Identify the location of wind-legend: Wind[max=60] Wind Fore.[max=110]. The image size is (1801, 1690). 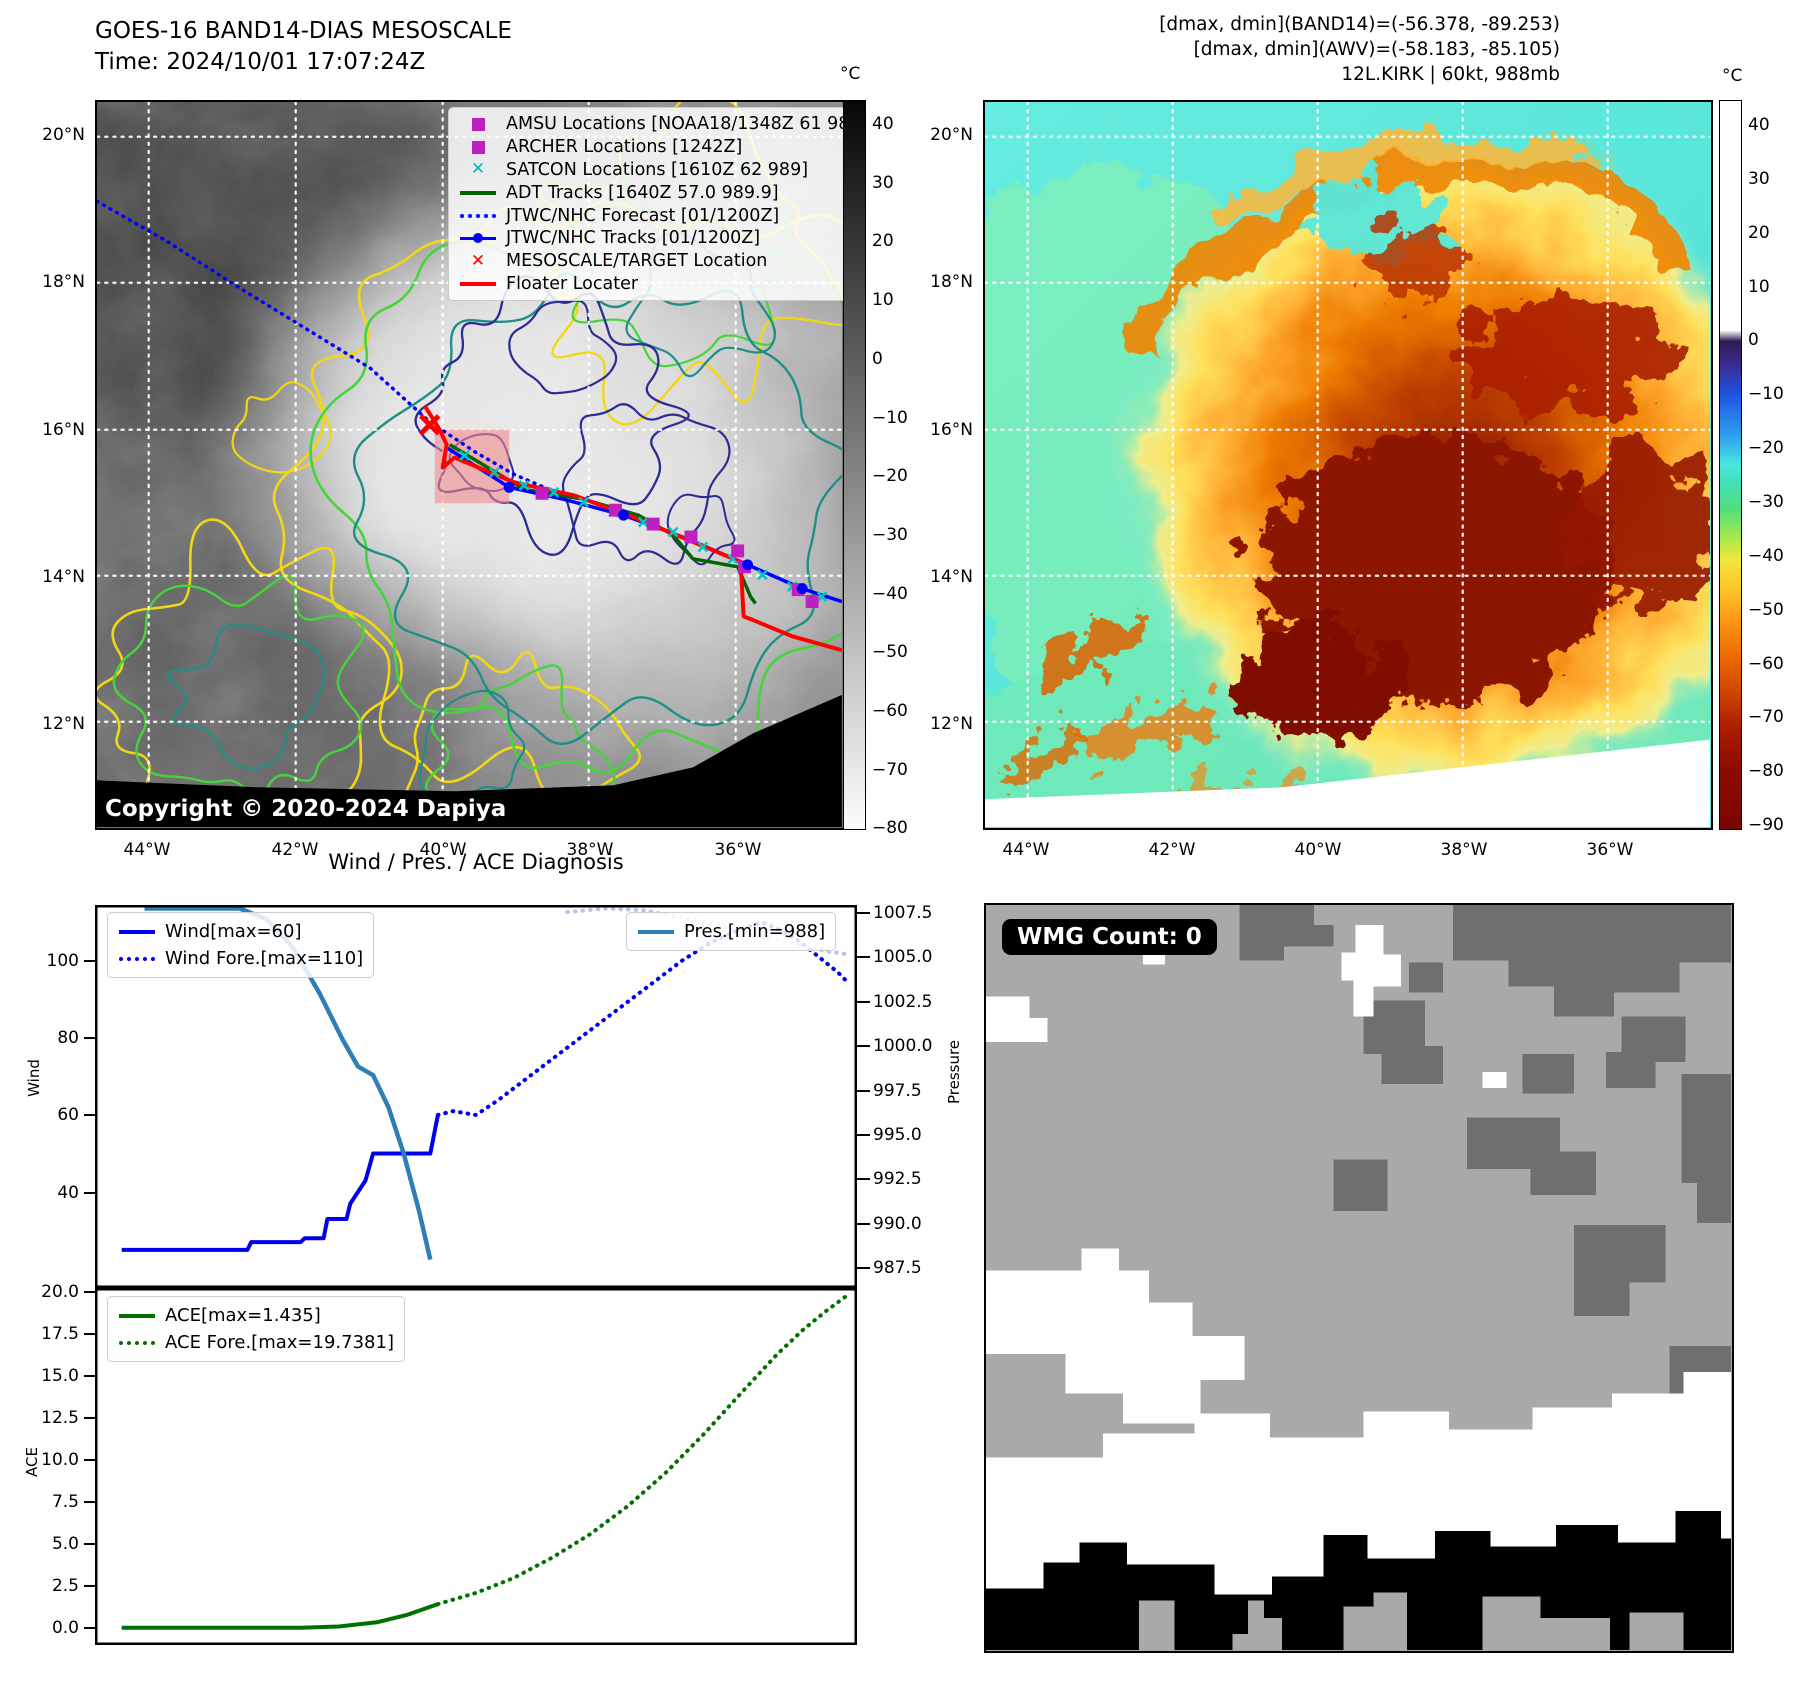
(241, 945).